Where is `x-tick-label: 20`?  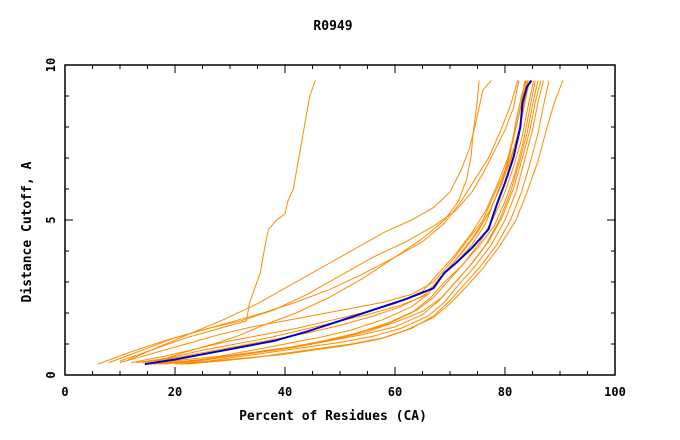
x-tick-label: 20 is located at coordinates (175, 392).